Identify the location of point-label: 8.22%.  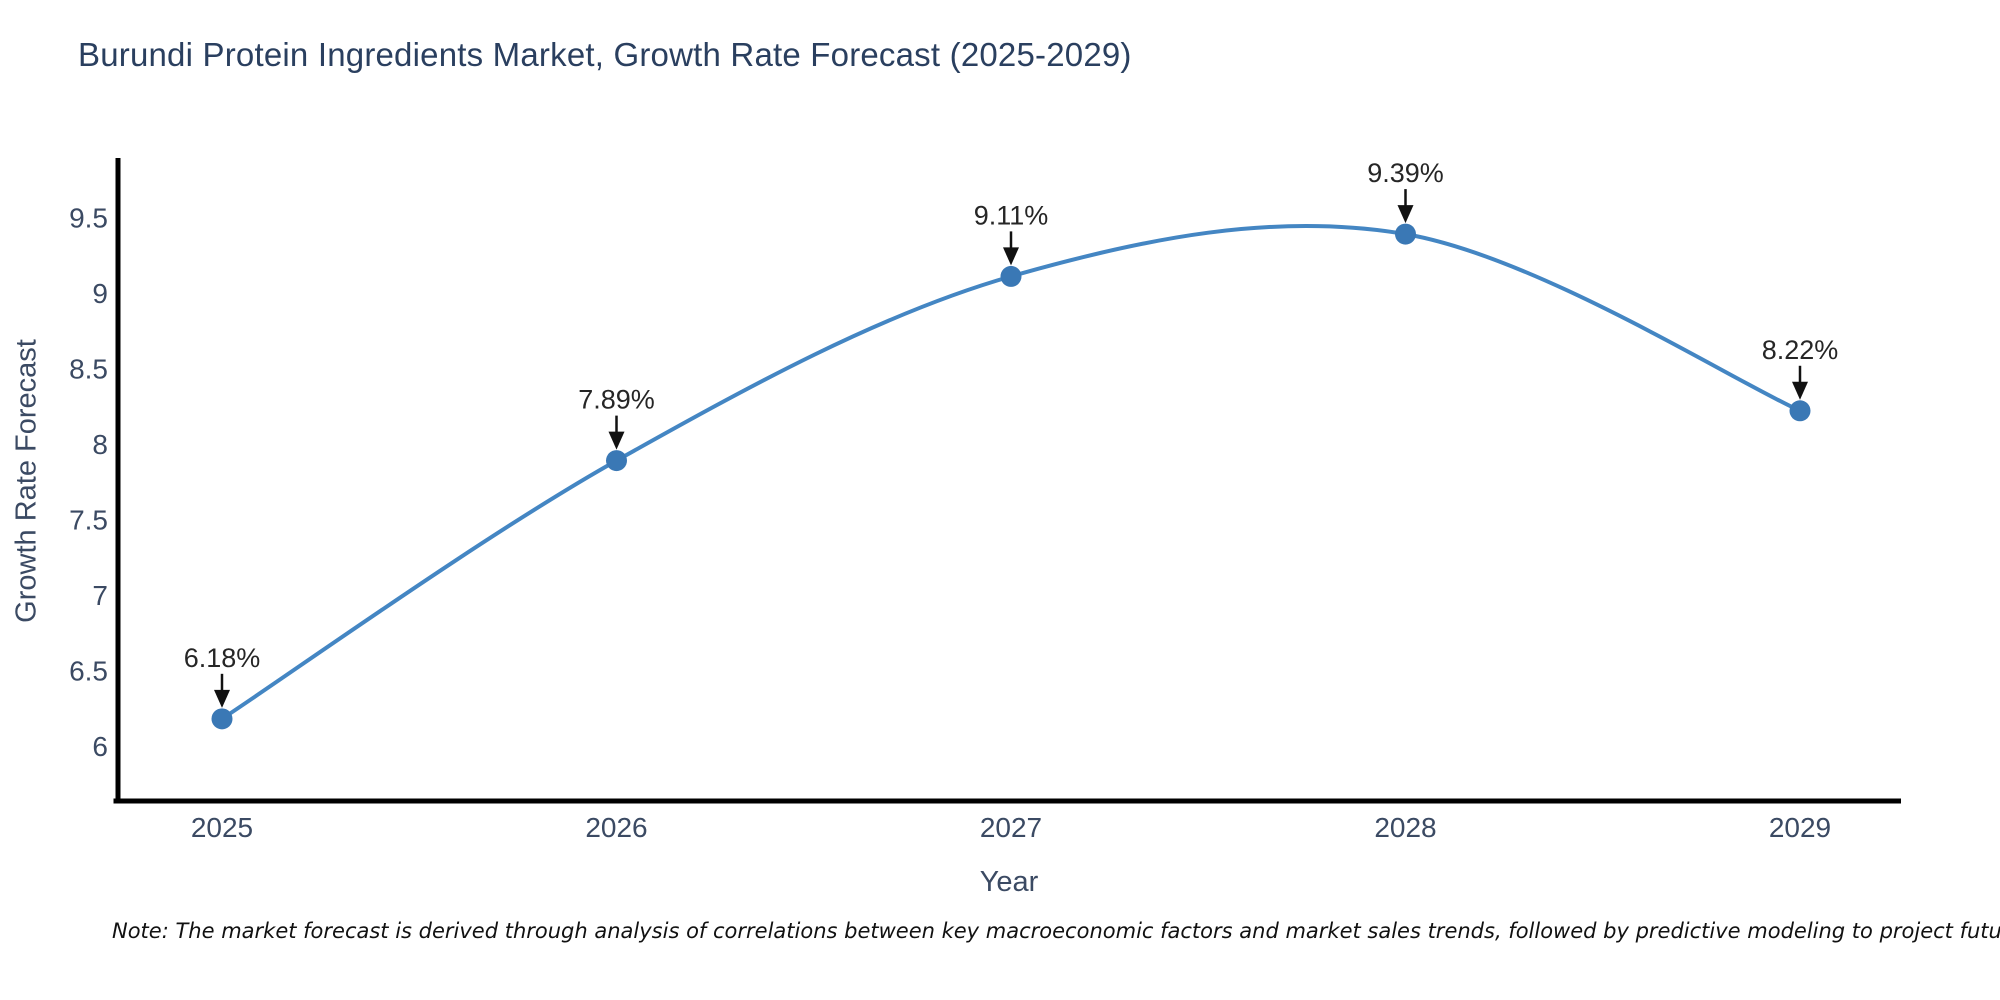
(1800, 350).